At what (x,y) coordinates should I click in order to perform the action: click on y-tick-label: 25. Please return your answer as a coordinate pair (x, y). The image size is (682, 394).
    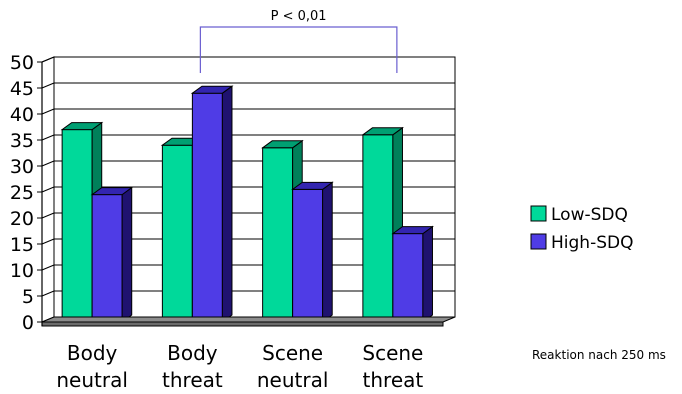
    Looking at the image, I should click on (22, 193).